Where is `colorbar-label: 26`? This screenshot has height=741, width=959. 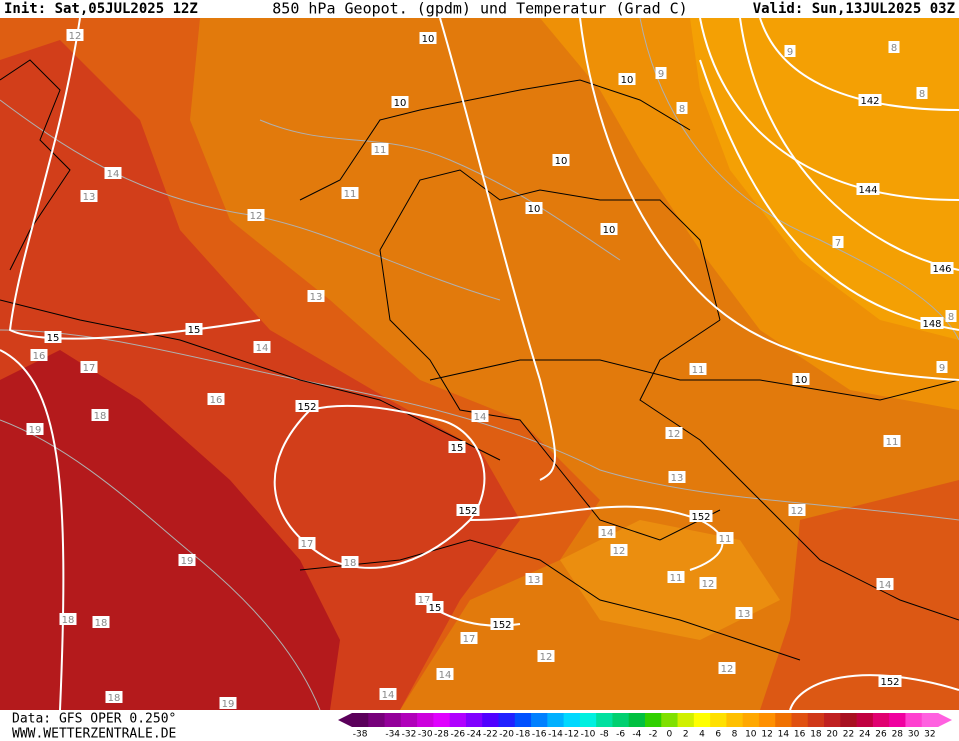 colorbar-label: 26 is located at coordinates (881, 735).